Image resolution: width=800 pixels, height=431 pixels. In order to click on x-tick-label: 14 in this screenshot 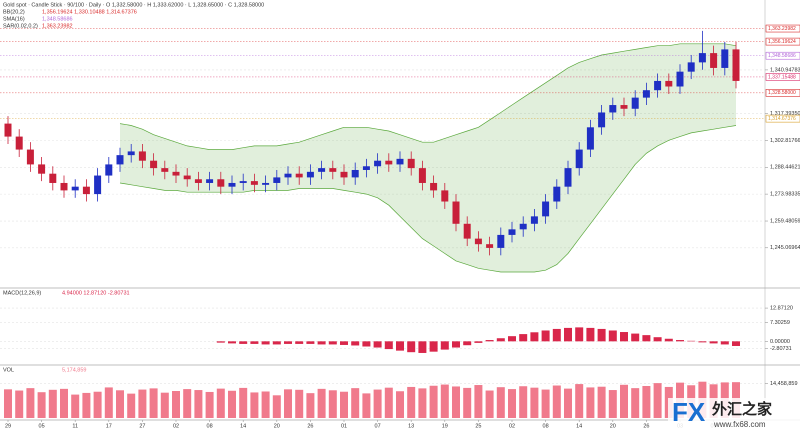, I will do `click(579, 426)`.